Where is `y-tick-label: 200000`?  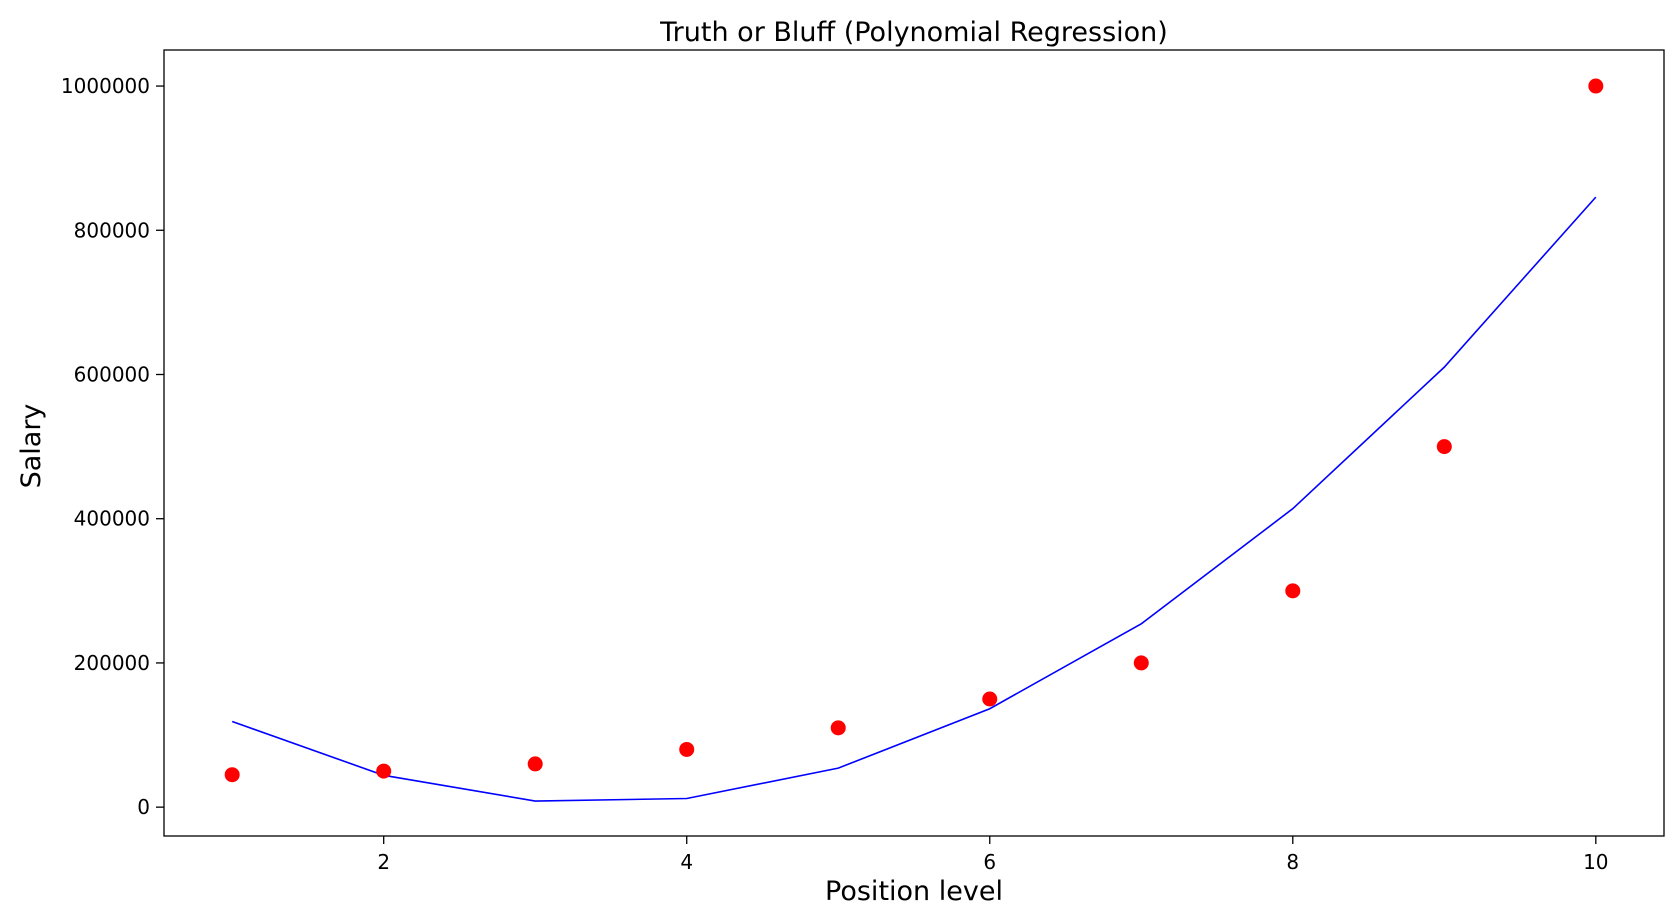
y-tick-label: 200000 is located at coordinates (112, 663).